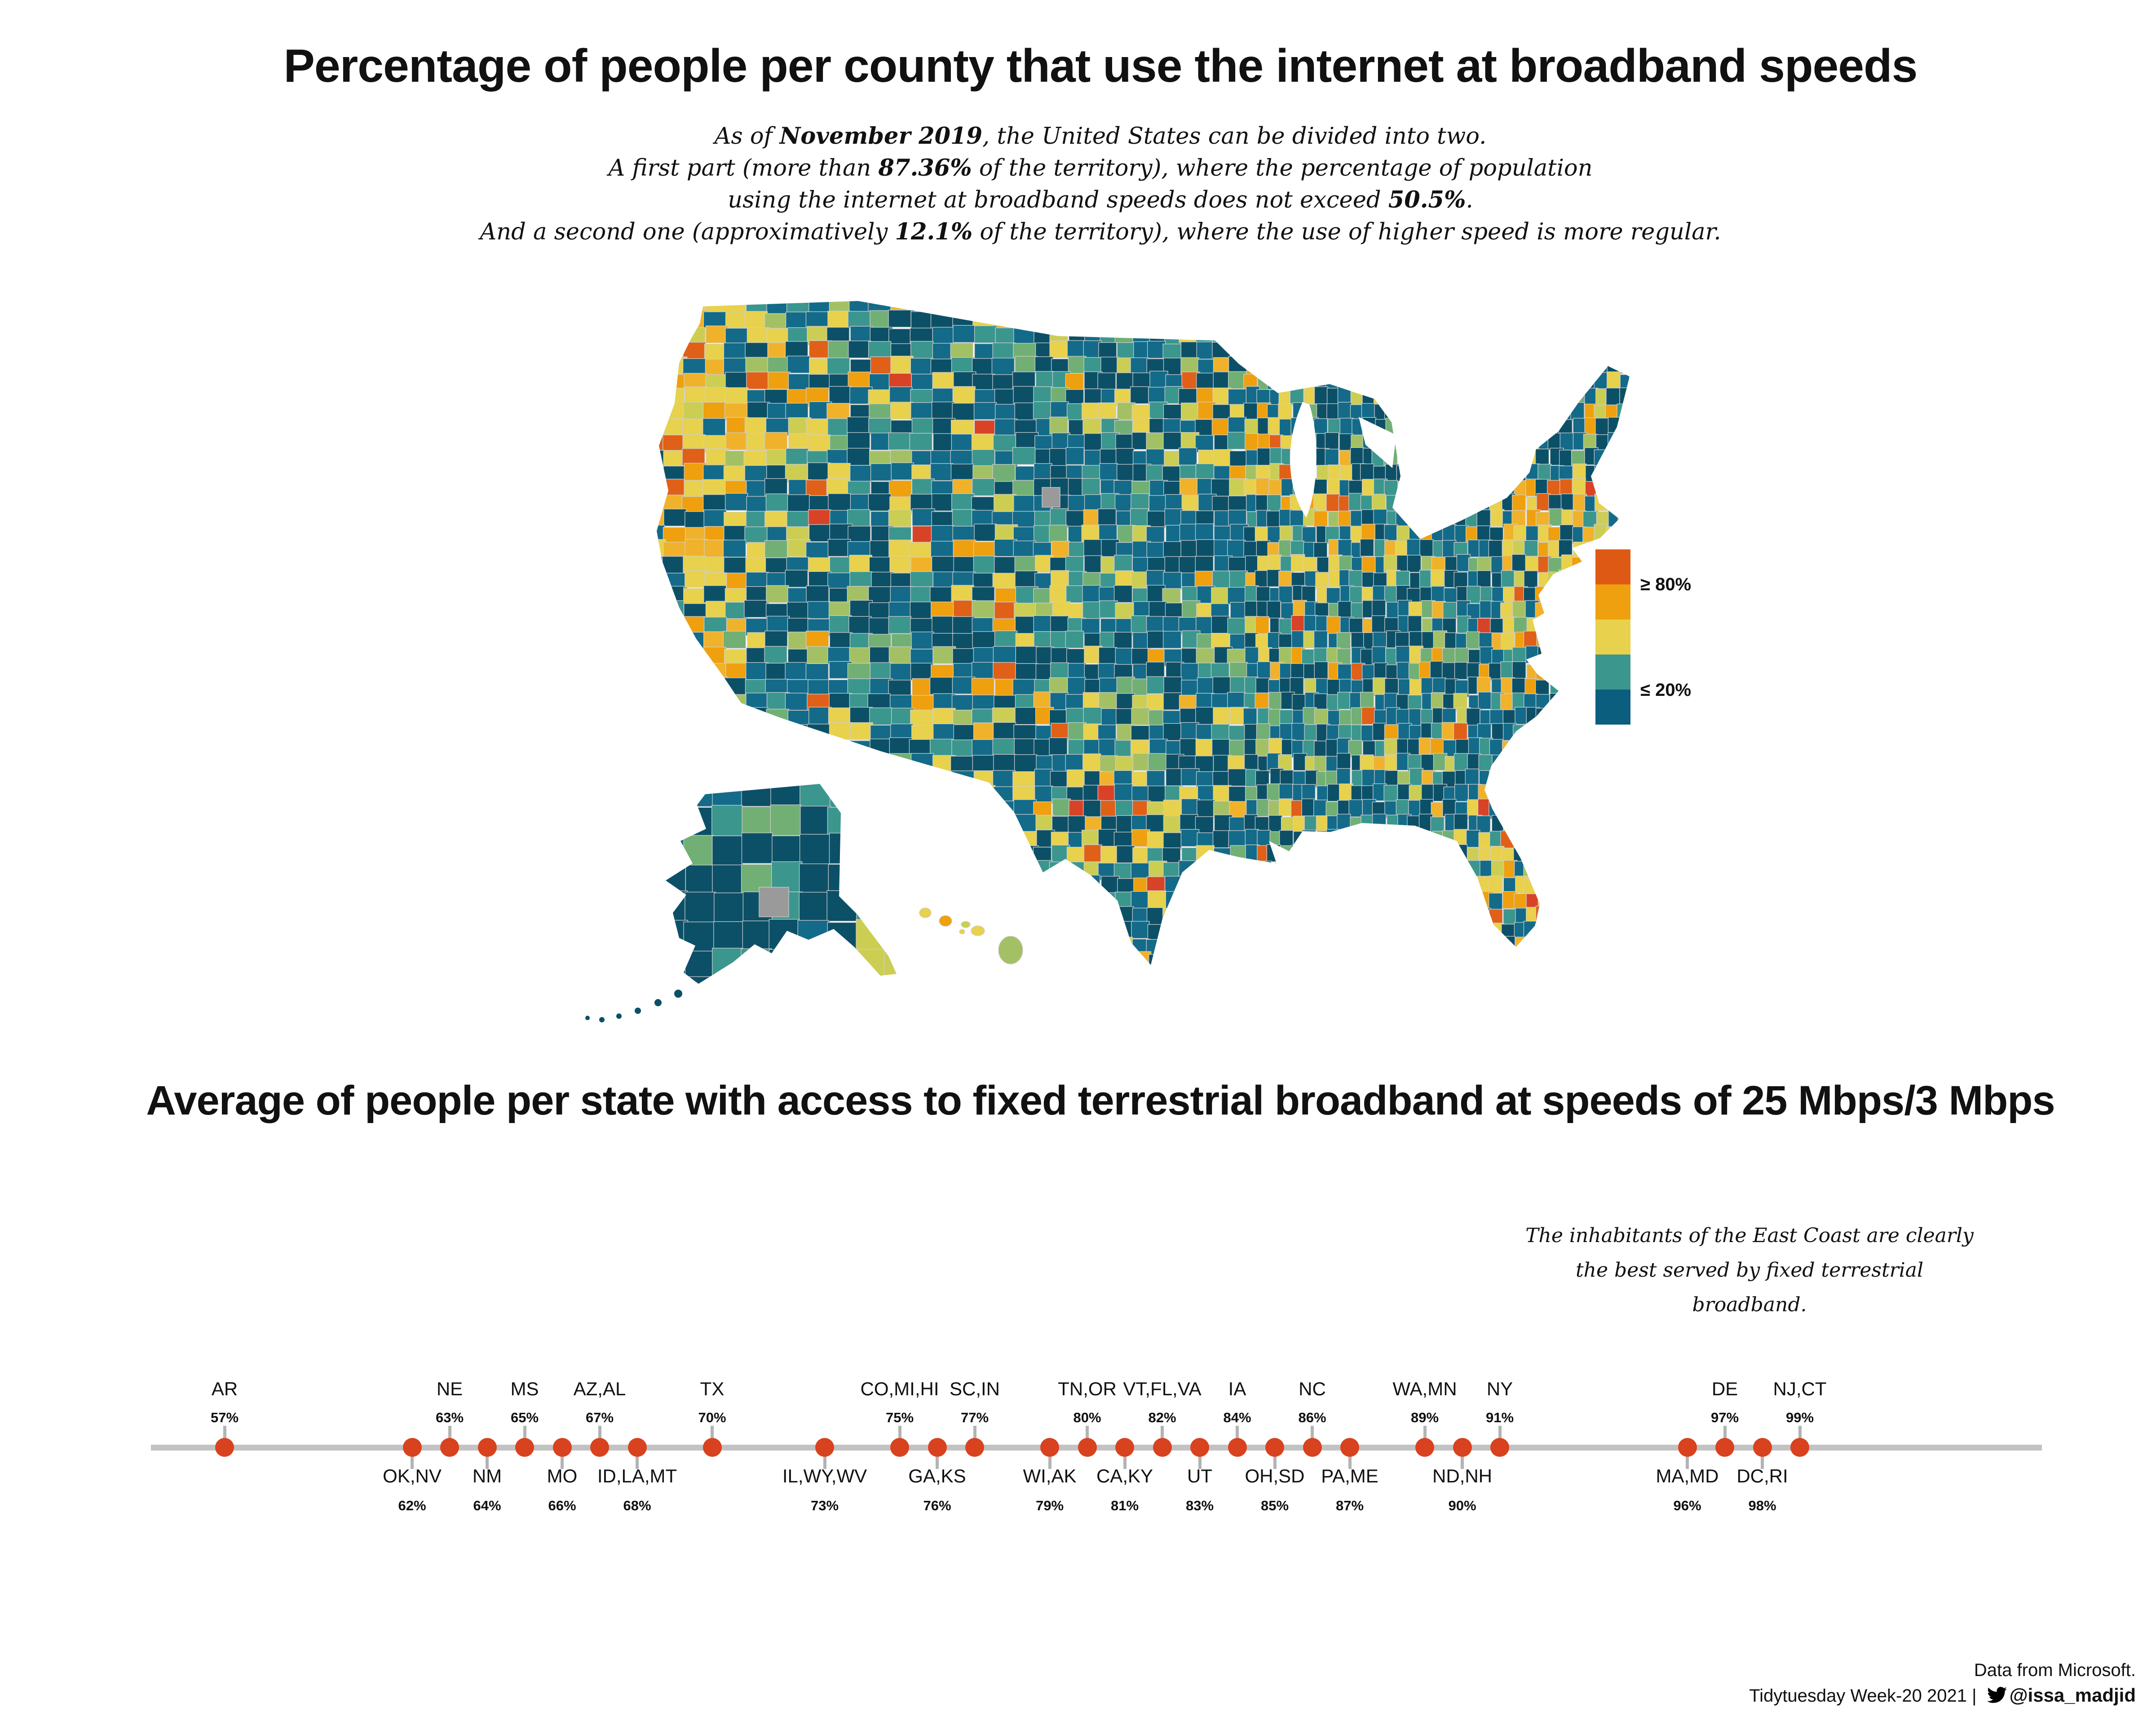 The height and width of the screenshot is (1725, 2156). I want to click on percent-label: 84%, so click(1237, 1418).